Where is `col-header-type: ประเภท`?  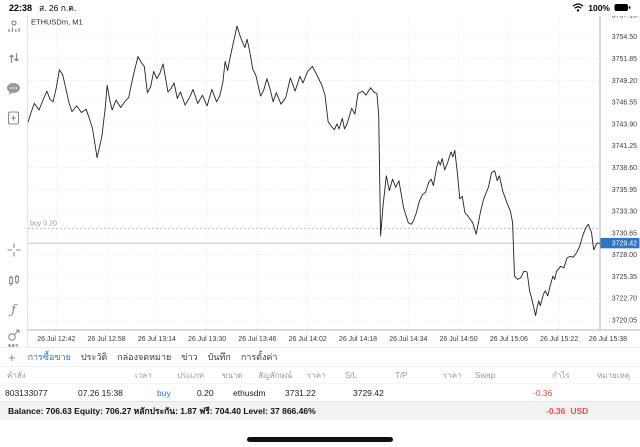
col-header-type: ประเภท is located at coordinates (190, 375).